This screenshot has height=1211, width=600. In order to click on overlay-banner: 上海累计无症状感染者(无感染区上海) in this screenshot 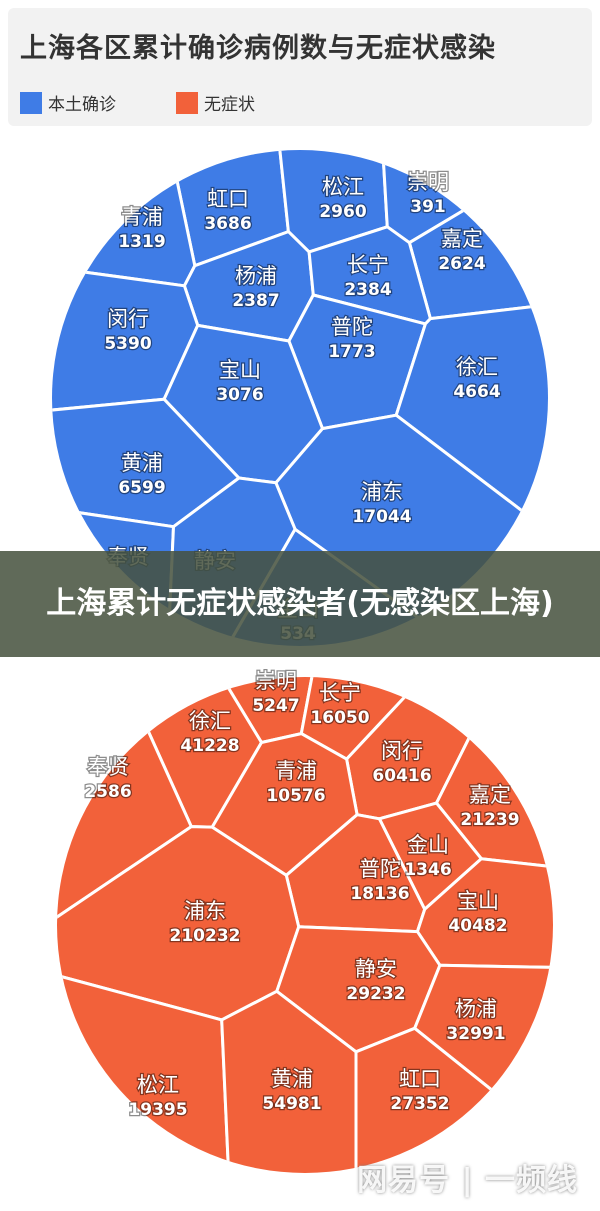, I will do `click(300, 604)`.